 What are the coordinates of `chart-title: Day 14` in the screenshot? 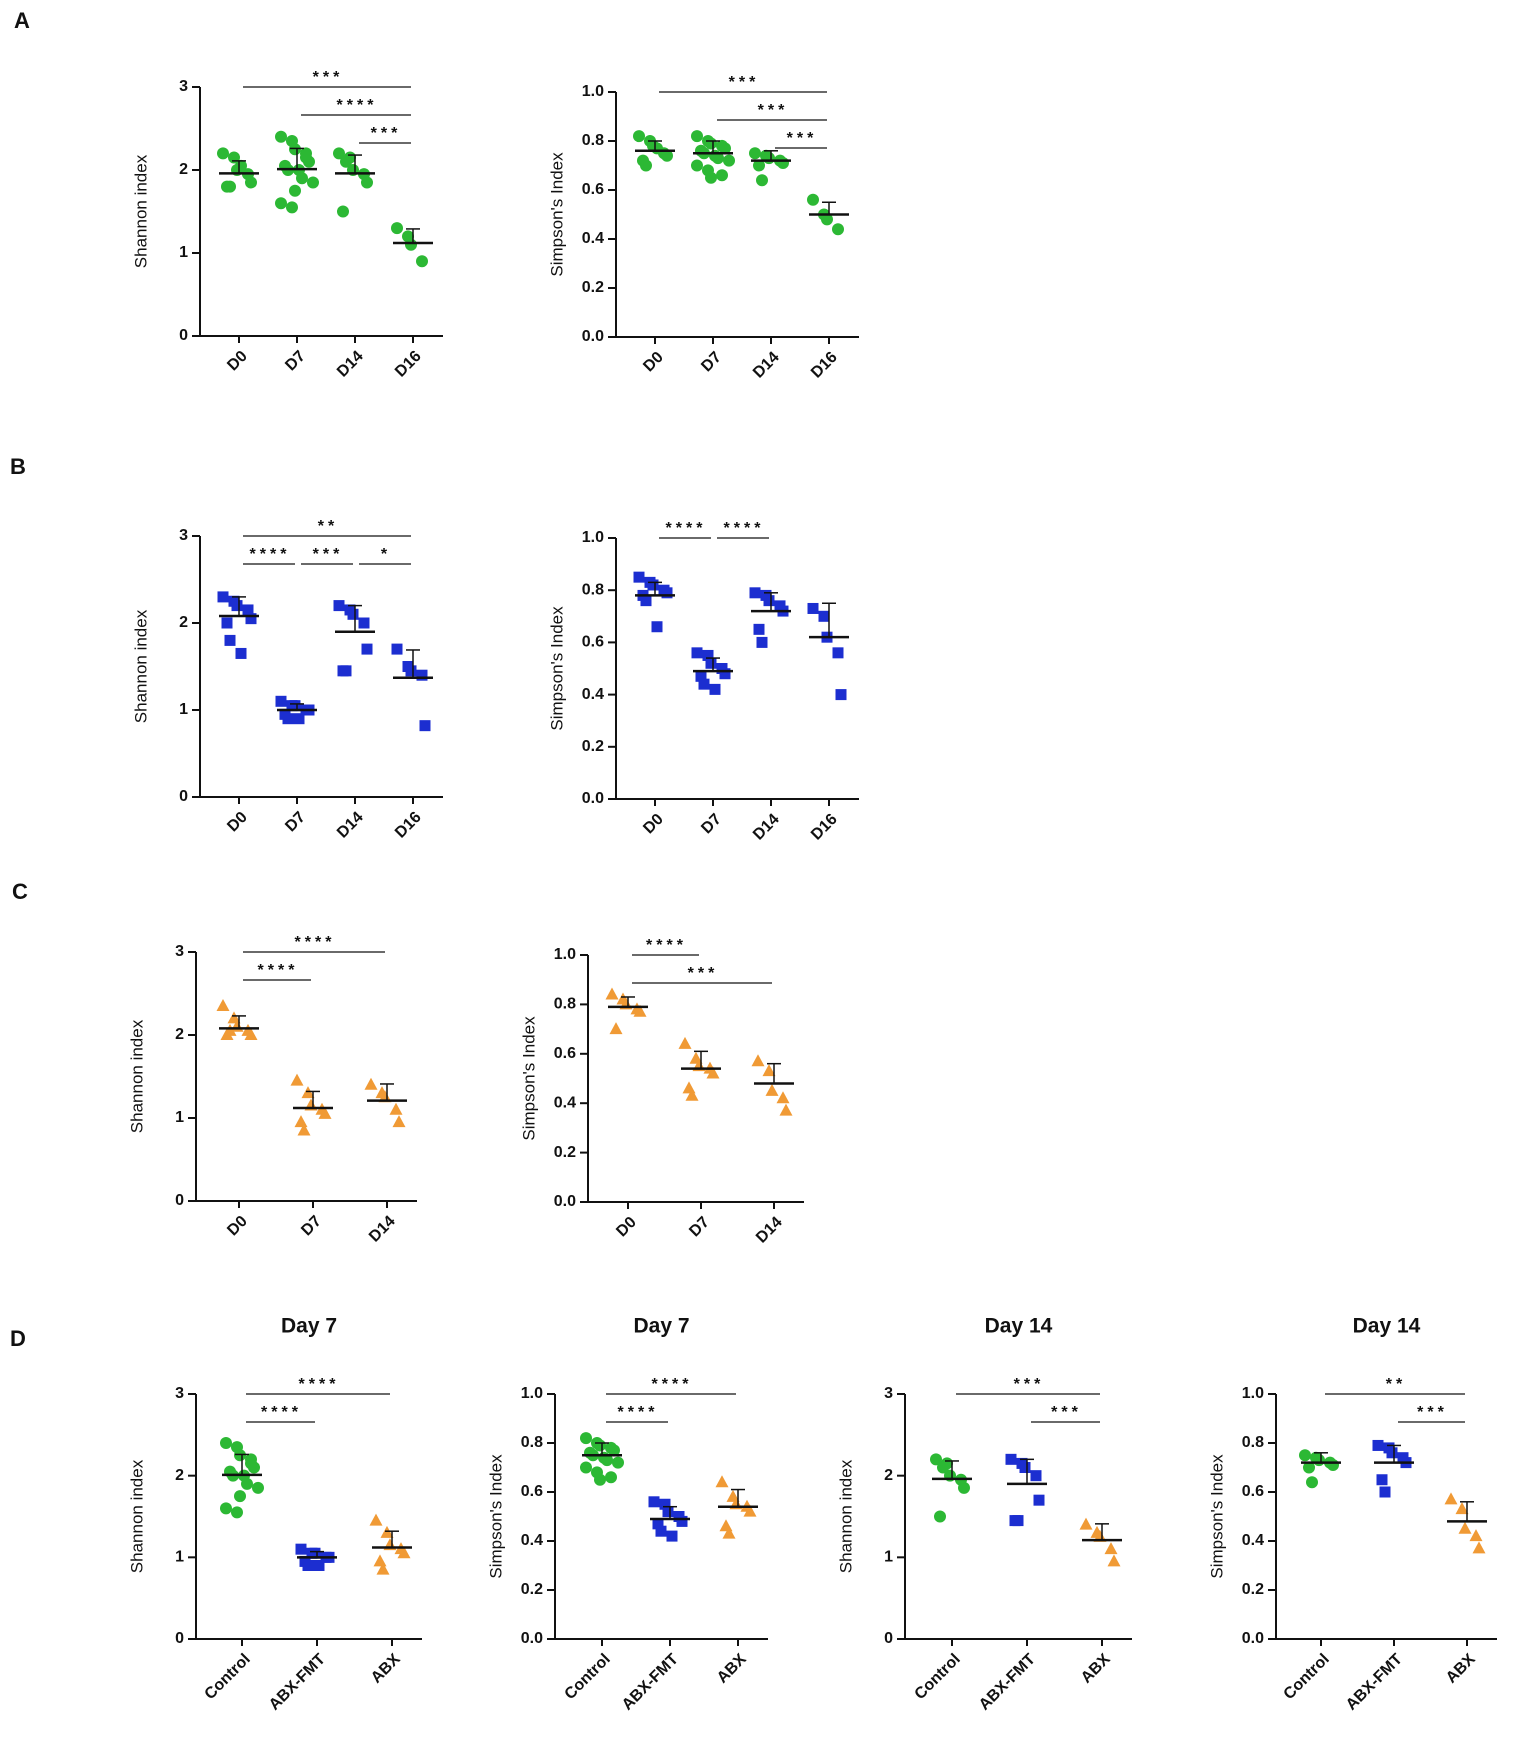 It's located at (1019, 1326).